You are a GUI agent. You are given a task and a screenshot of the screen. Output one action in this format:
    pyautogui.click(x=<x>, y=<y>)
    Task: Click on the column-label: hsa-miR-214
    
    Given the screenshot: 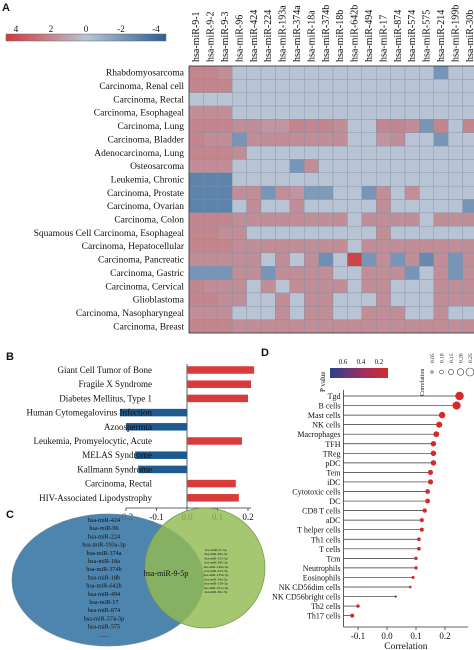 What is the action you would take?
    pyautogui.click(x=441, y=36)
    